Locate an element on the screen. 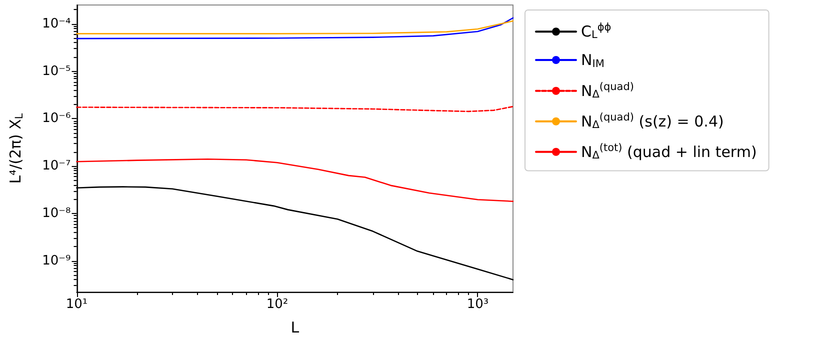 Image resolution: width=830 pixels, height=340 pixels. y-tick-label: 10⁻⁶ is located at coordinates (56, 118).